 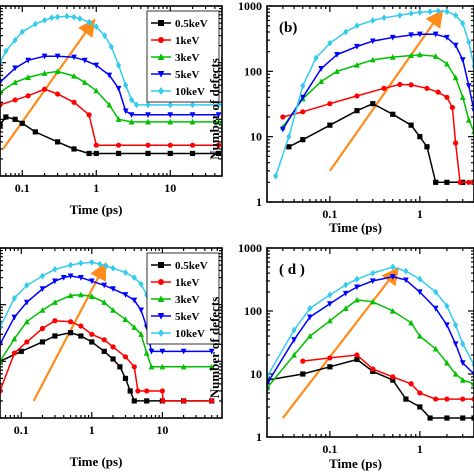 What do you see at coordinates (187, 283) in the screenshot?
I see `legend-label: 1keV` at bounding box center [187, 283].